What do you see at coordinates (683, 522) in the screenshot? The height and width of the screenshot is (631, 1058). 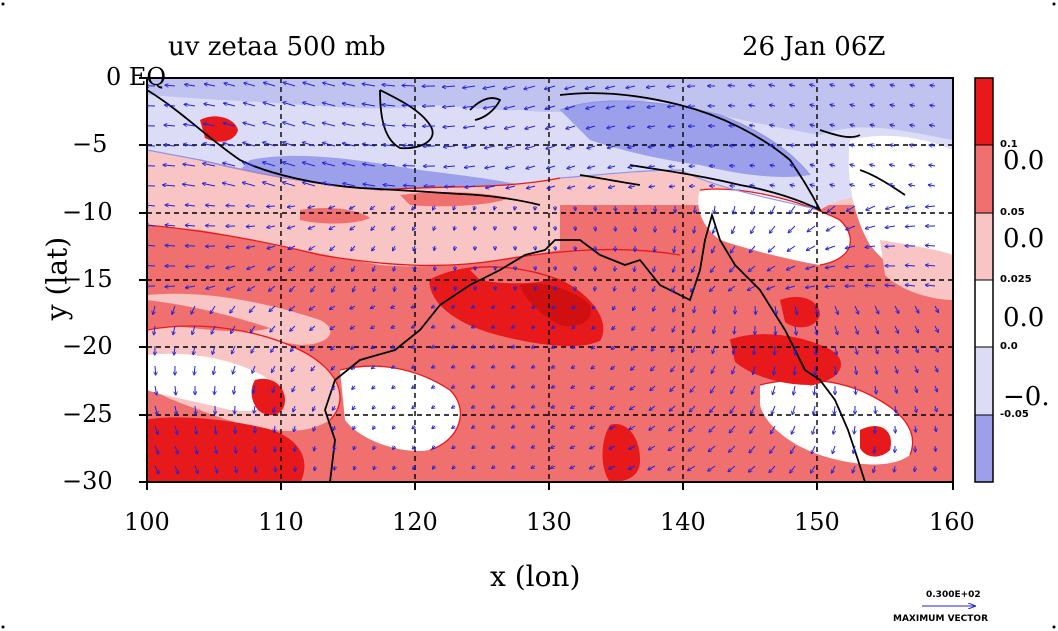 I see `x-tick-140: 140` at bounding box center [683, 522].